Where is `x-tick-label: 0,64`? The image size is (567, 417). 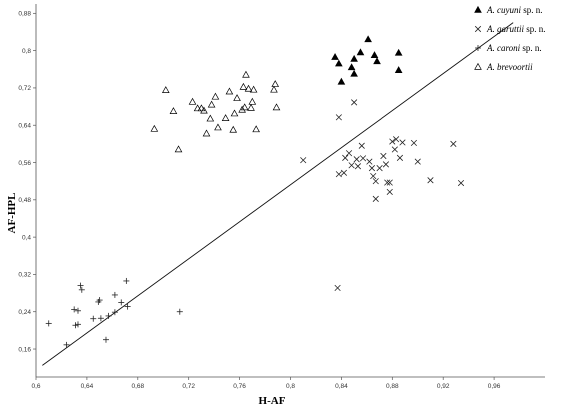
x-tick-label: 0,64 is located at coordinates (87, 386).